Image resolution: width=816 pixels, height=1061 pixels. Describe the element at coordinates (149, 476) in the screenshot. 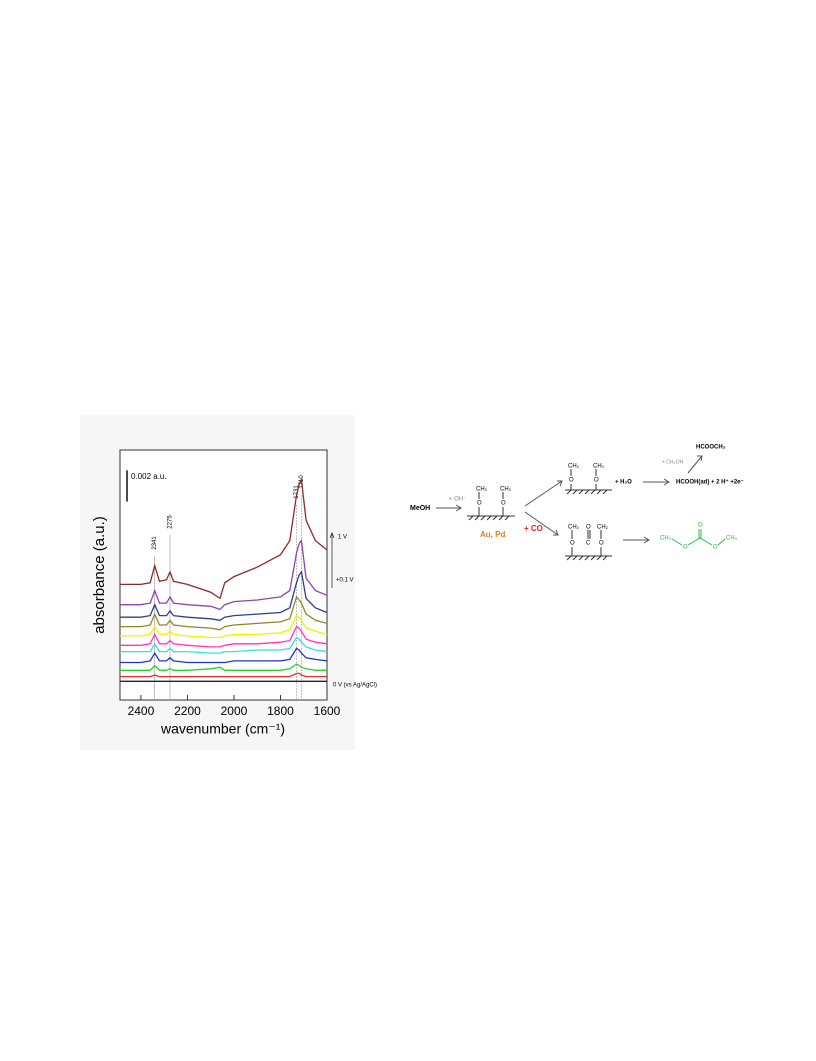

I see `scale-bar-label: 0.002 a.u.` at that location.